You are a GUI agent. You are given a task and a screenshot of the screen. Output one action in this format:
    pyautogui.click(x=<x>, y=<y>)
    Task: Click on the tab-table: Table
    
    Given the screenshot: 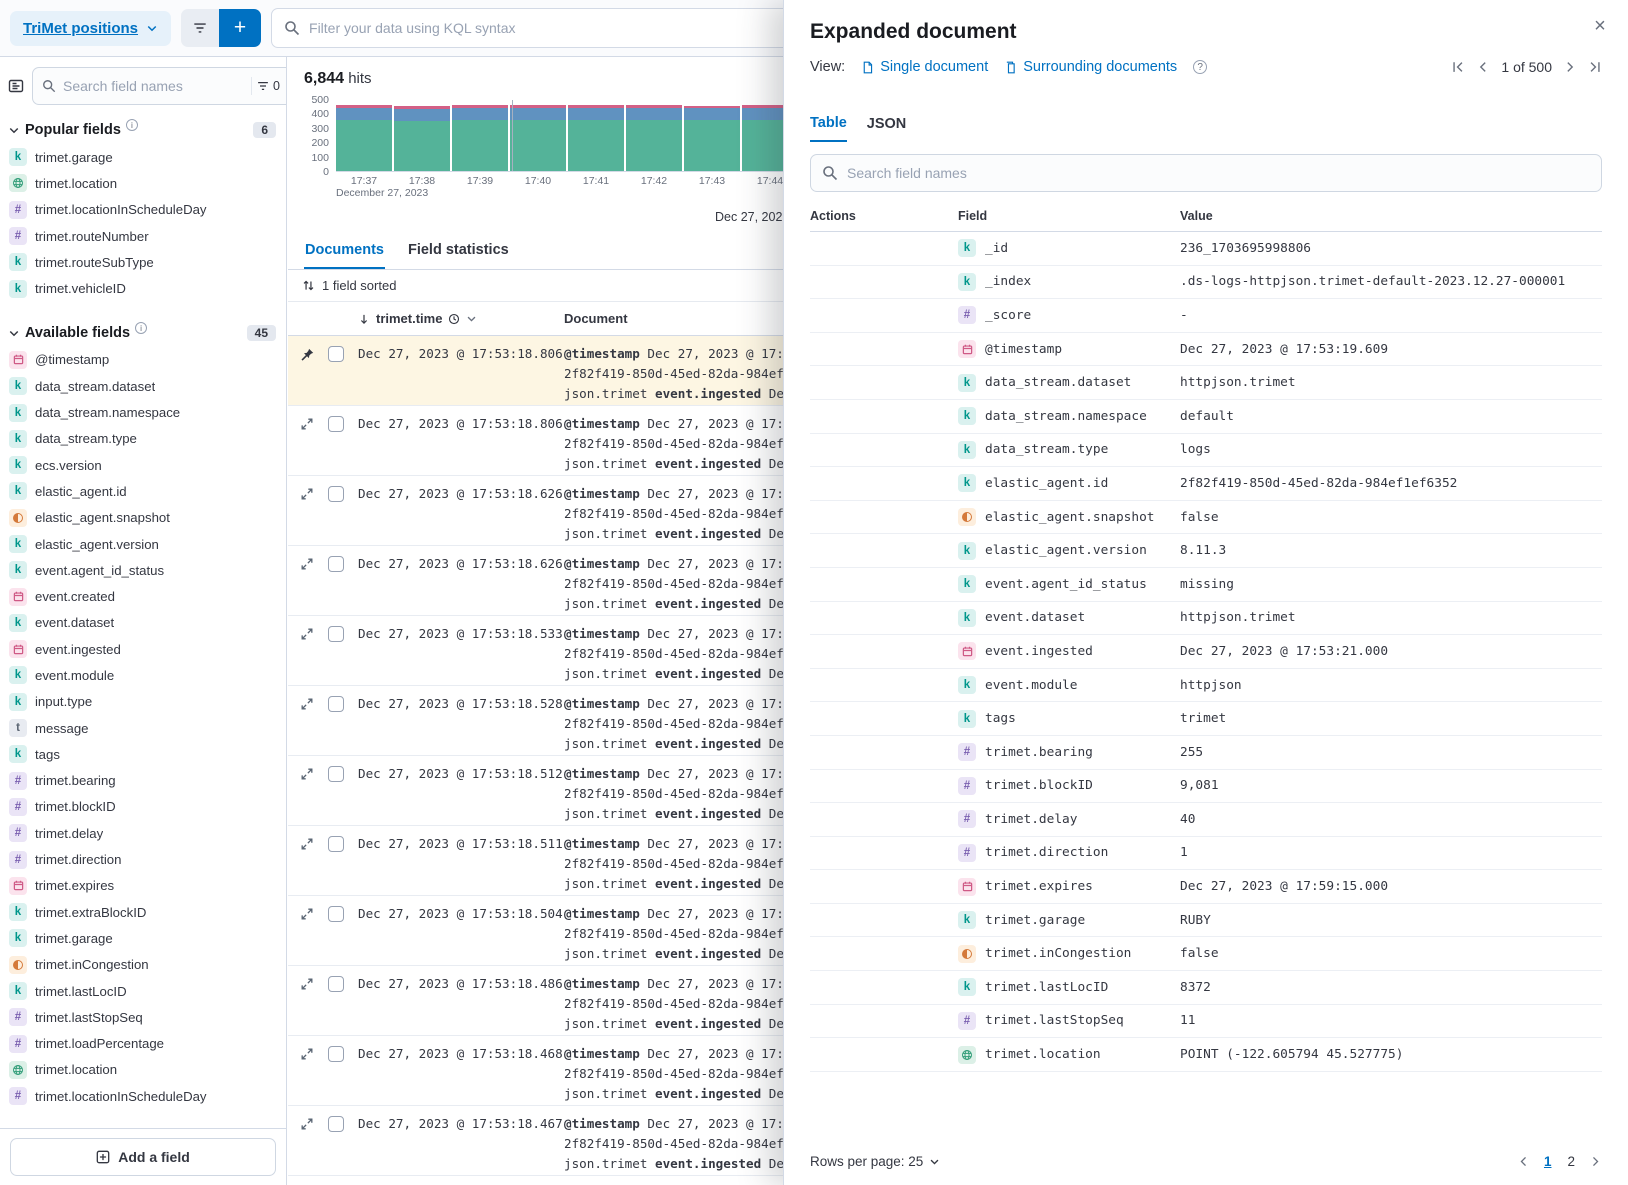 What is the action you would take?
    pyautogui.click(x=828, y=128)
    